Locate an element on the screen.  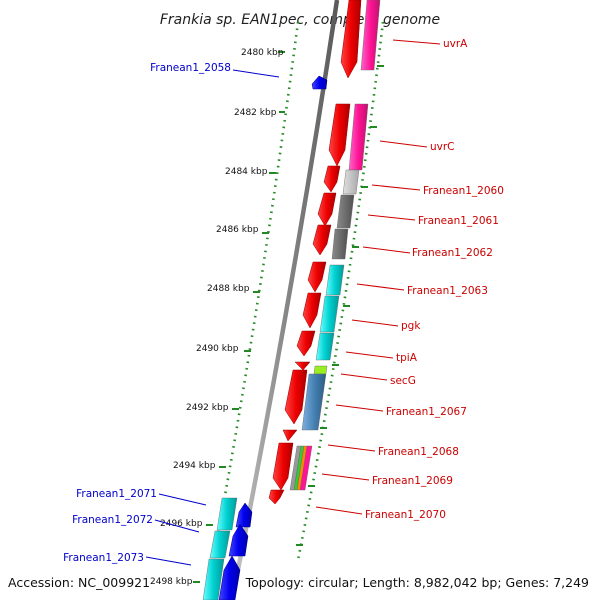
cog-franean1-2073 is located at coordinates (213, 579).